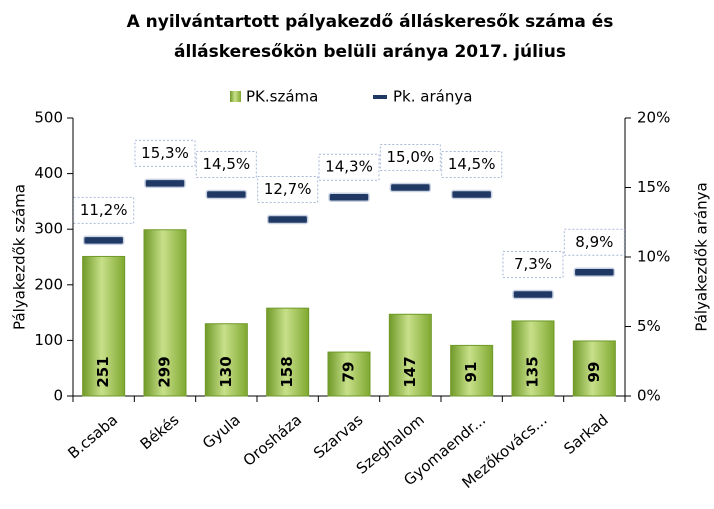 The width and height of the screenshot is (714, 509). What do you see at coordinates (48, 284) in the screenshot?
I see `y-tick-label: 200` at bounding box center [48, 284].